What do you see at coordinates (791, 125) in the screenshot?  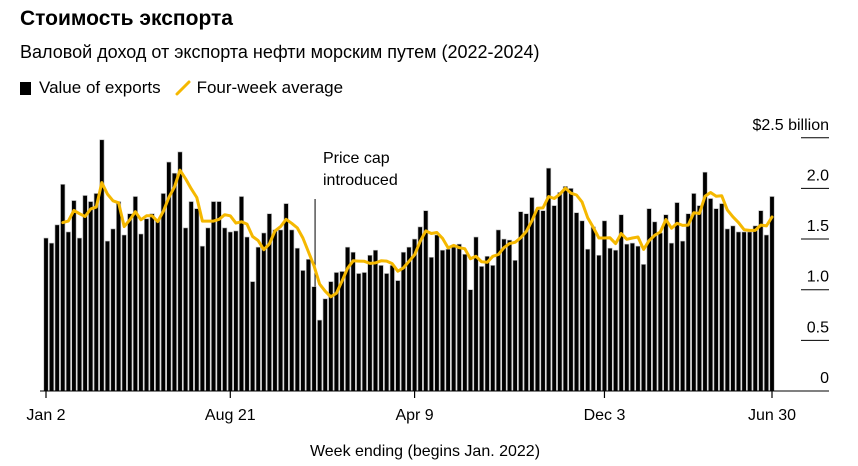 I see `y-tick-label: $2.5 billion` at bounding box center [791, 125].